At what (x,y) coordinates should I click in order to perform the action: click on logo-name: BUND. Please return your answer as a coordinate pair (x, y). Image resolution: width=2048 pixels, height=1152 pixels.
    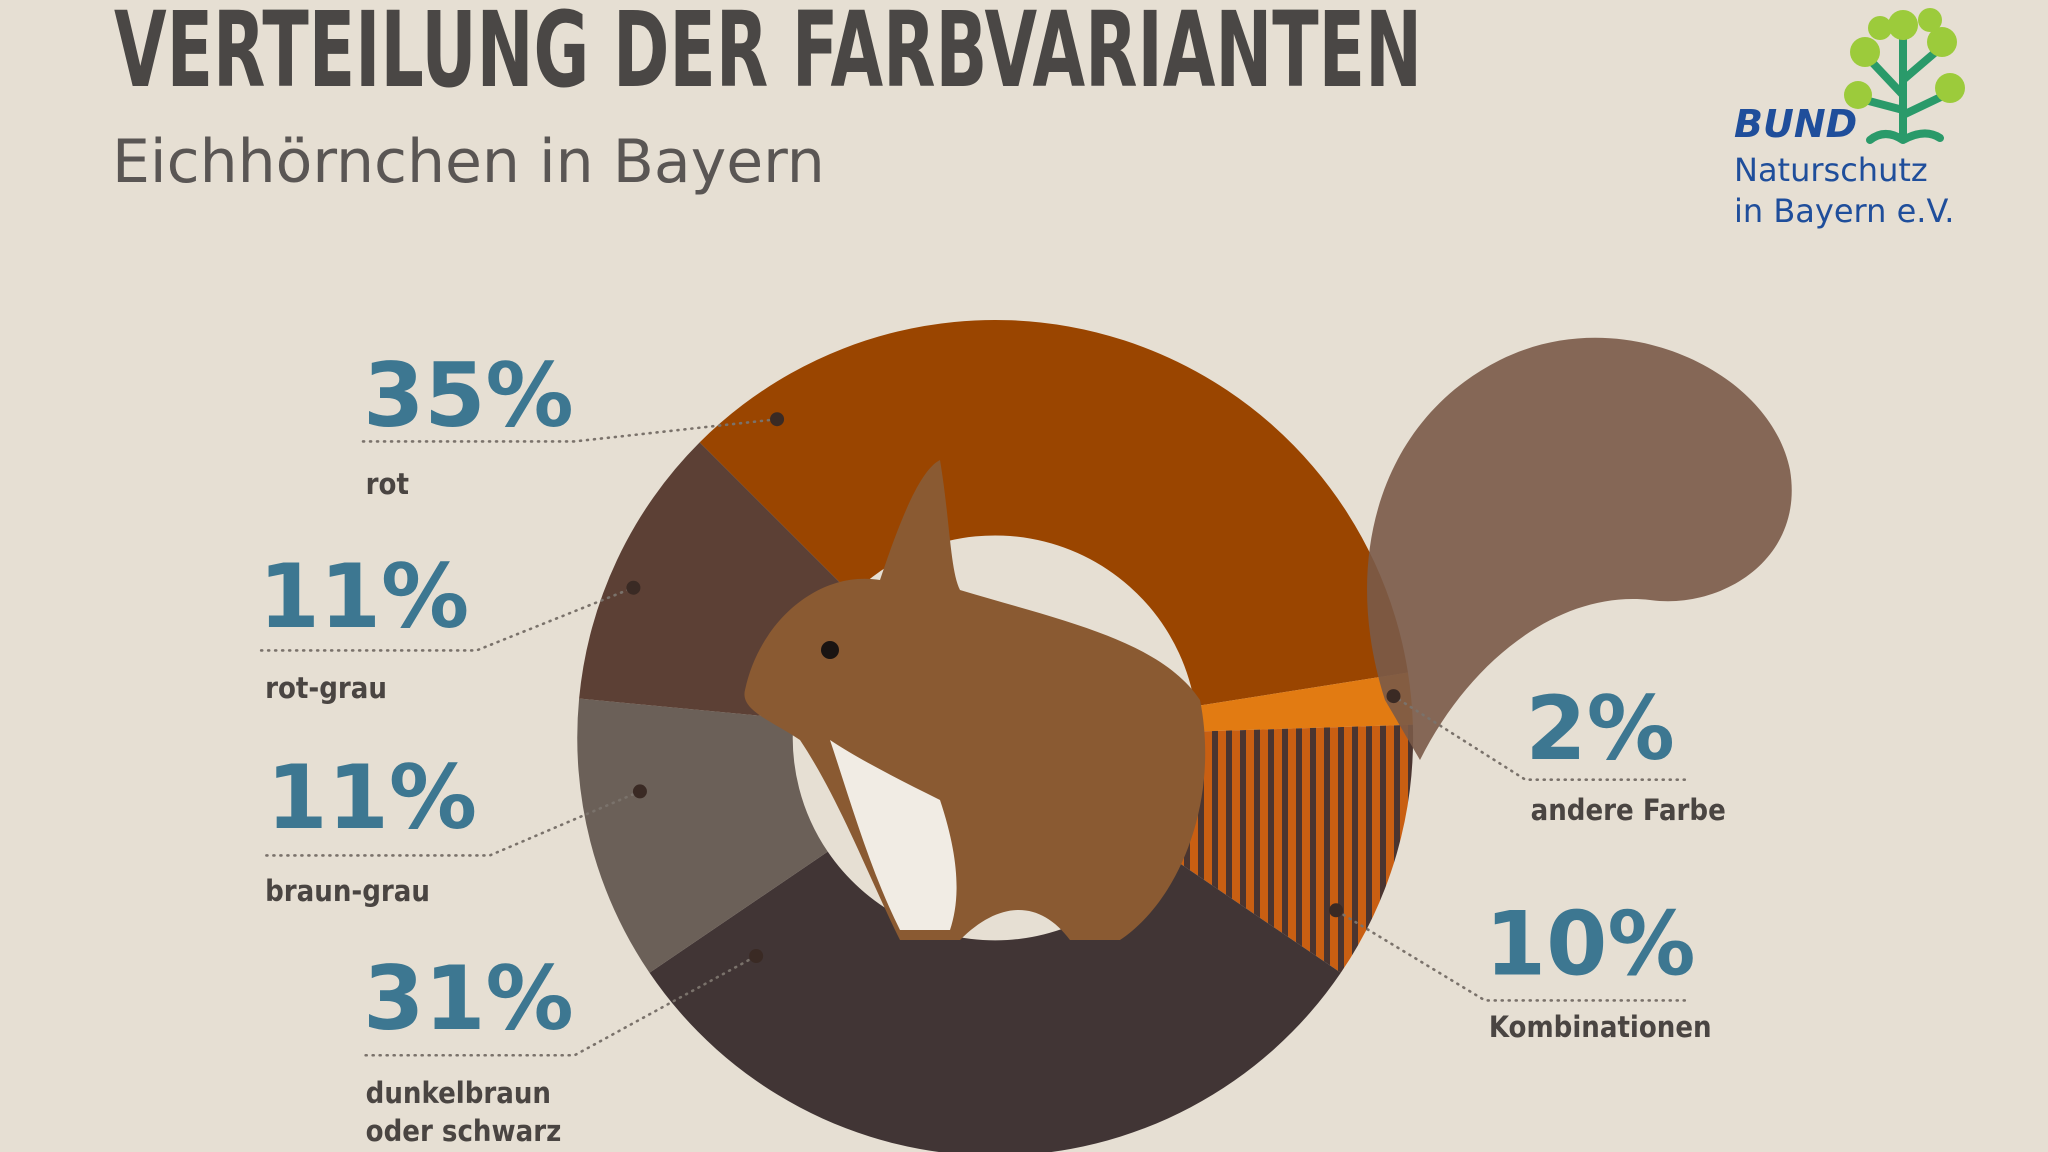
    Looking at the image, I should click on (1795, 124).